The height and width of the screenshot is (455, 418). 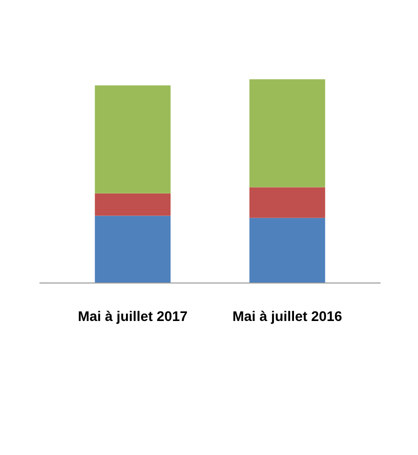 What do you see at coordinates (287, 317) in the screenshot?
I see `x-tick-label: Mai à juillet 2016` at bounding box center [287, 317].